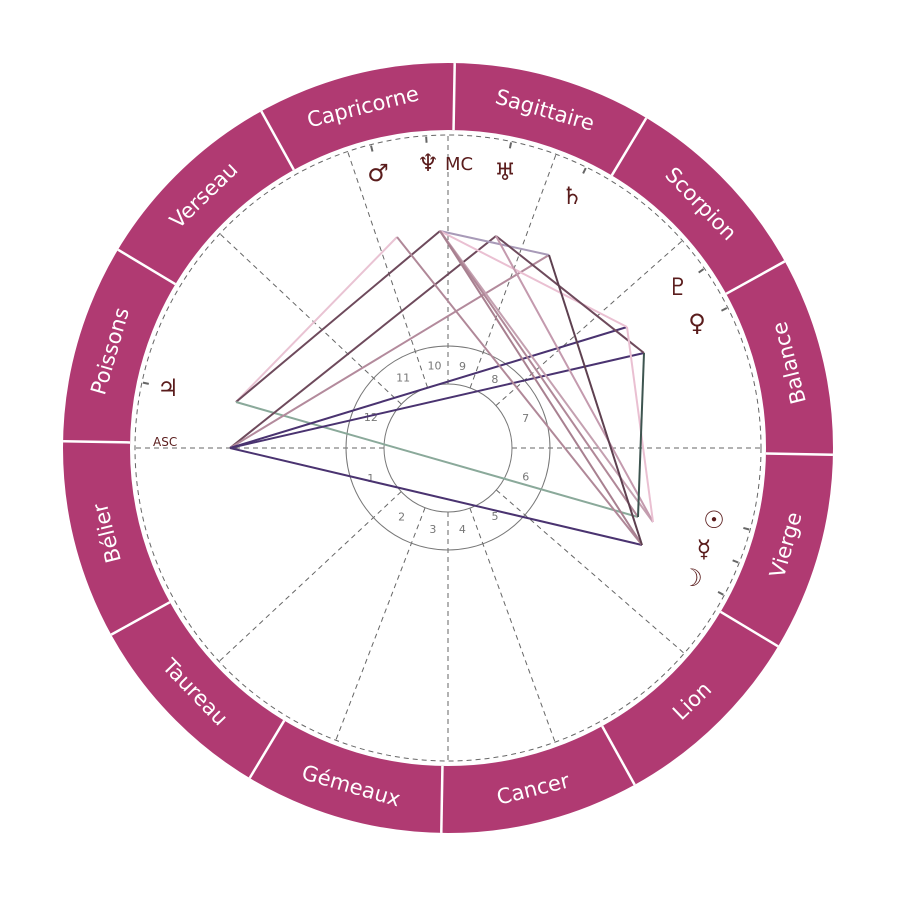  I want to click on jupiter-icon: ♃, so click(168, 388).